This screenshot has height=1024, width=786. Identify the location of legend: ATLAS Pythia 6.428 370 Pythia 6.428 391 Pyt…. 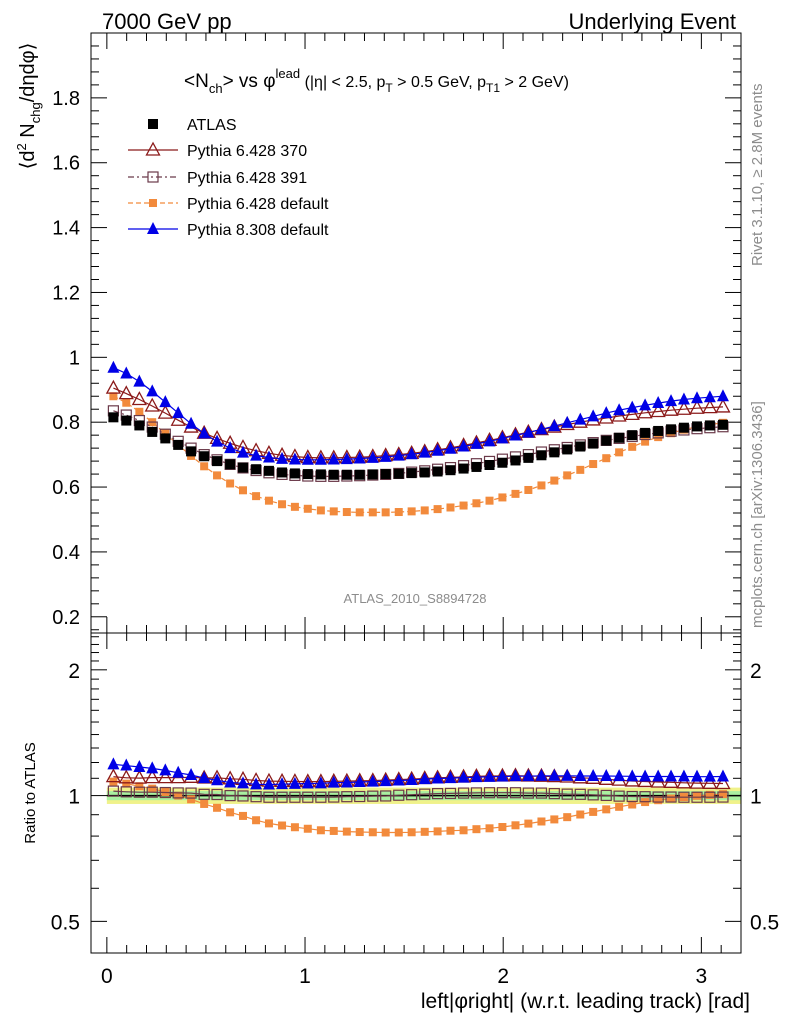
(228, 178).